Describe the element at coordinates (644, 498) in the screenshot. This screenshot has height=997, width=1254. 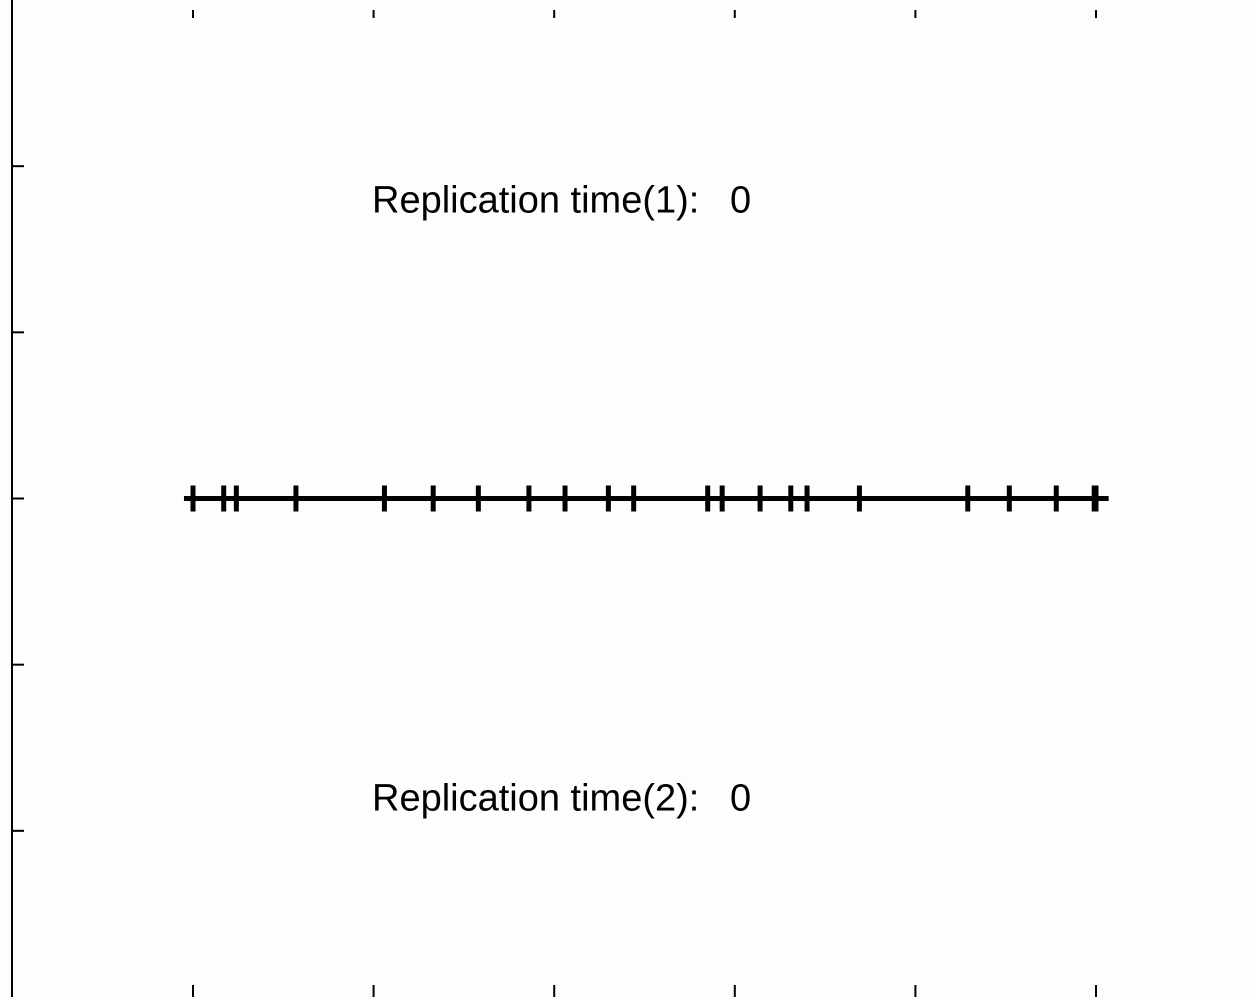
I see `data-marks` at that location.